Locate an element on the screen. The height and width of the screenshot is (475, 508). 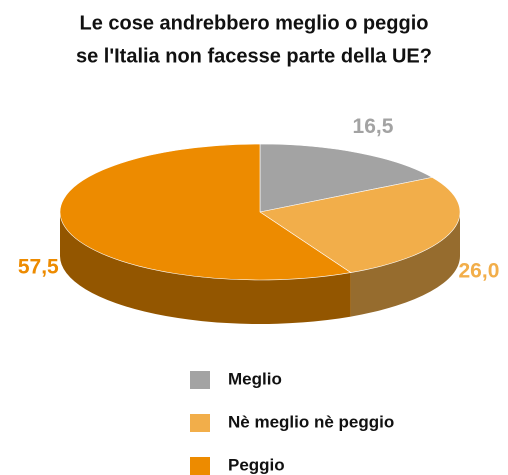
legend-label: Meglio is located at coordinates (255, 378).